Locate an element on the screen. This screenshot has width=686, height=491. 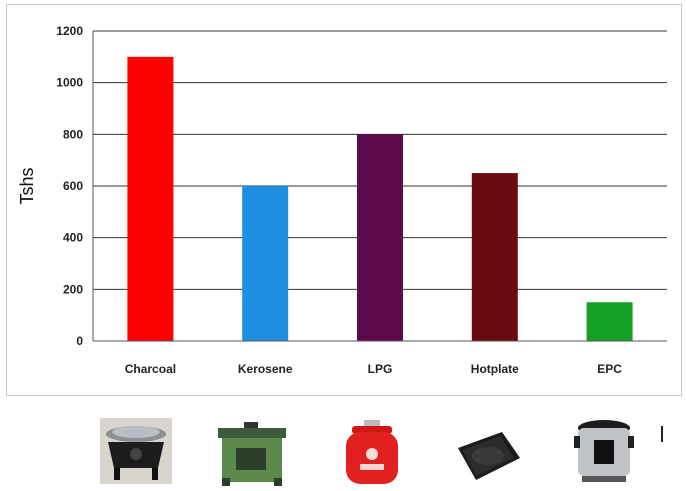
x-tick-label: Charcoal is located at coordinates (150, 369).